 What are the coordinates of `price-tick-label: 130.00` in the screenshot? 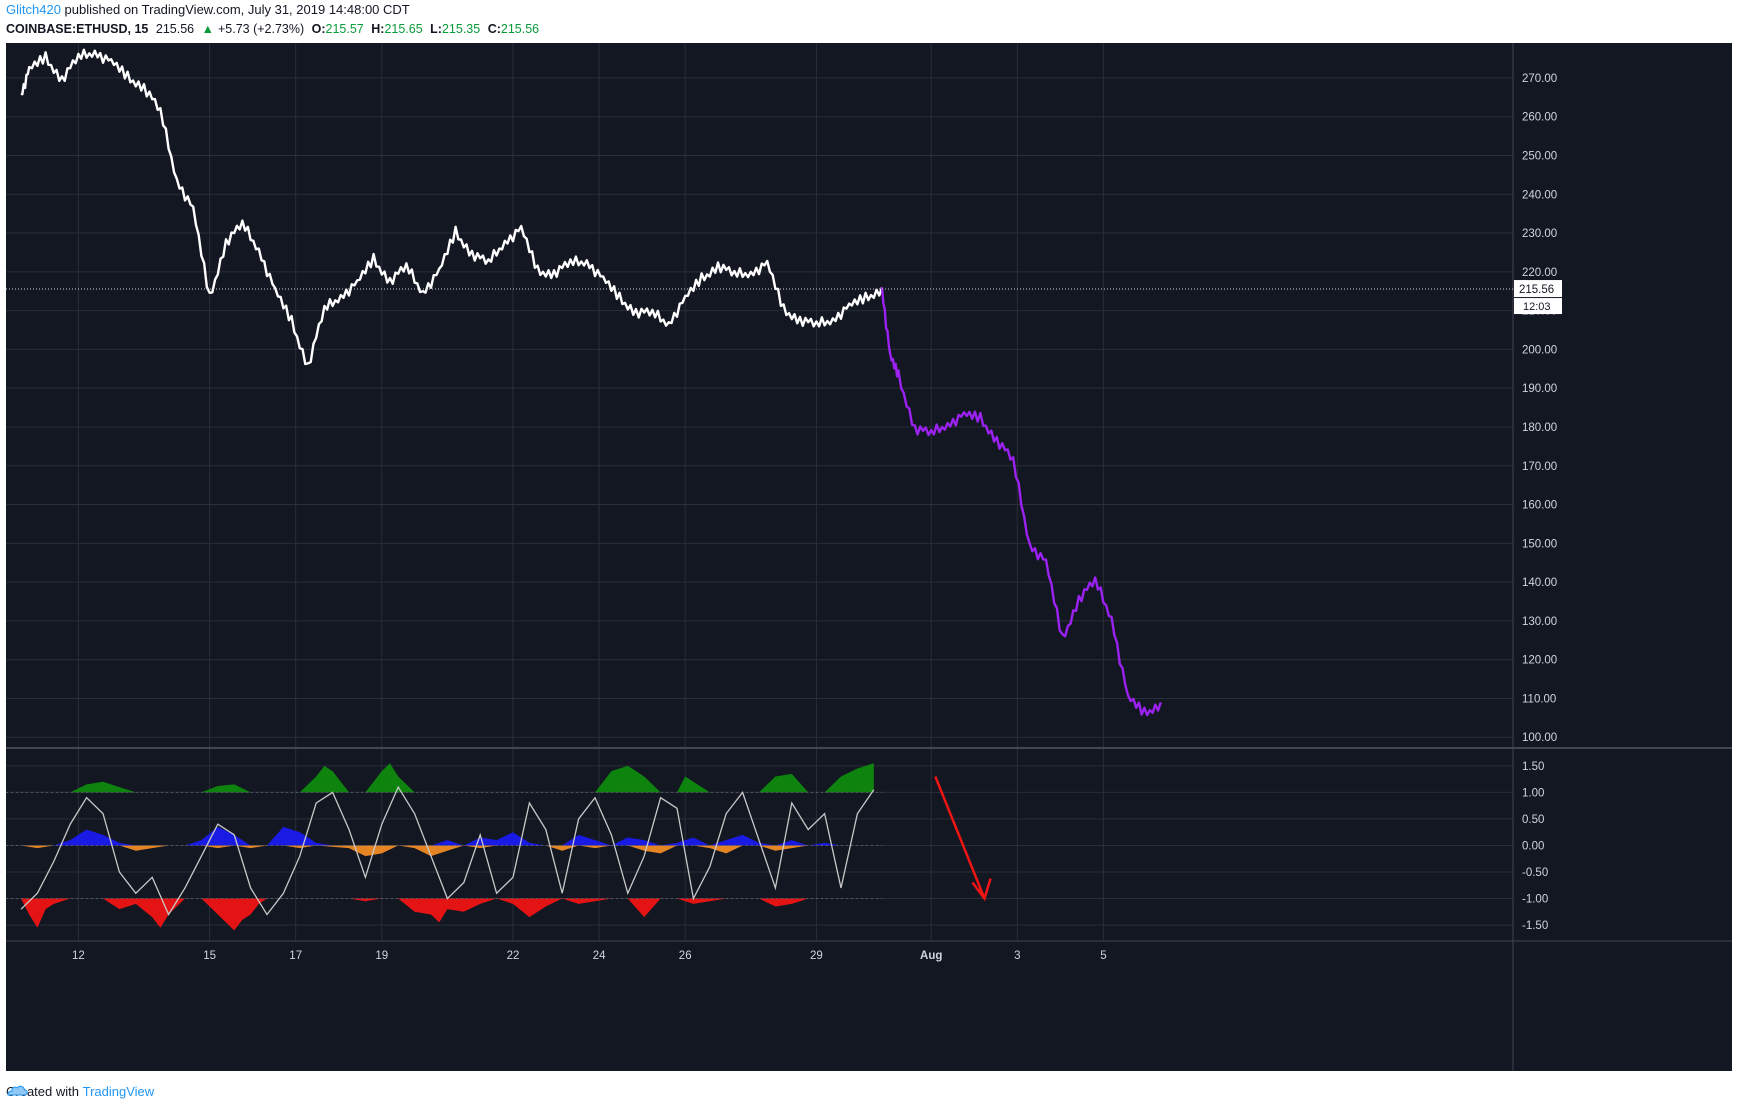 It's located at (1539, 622).